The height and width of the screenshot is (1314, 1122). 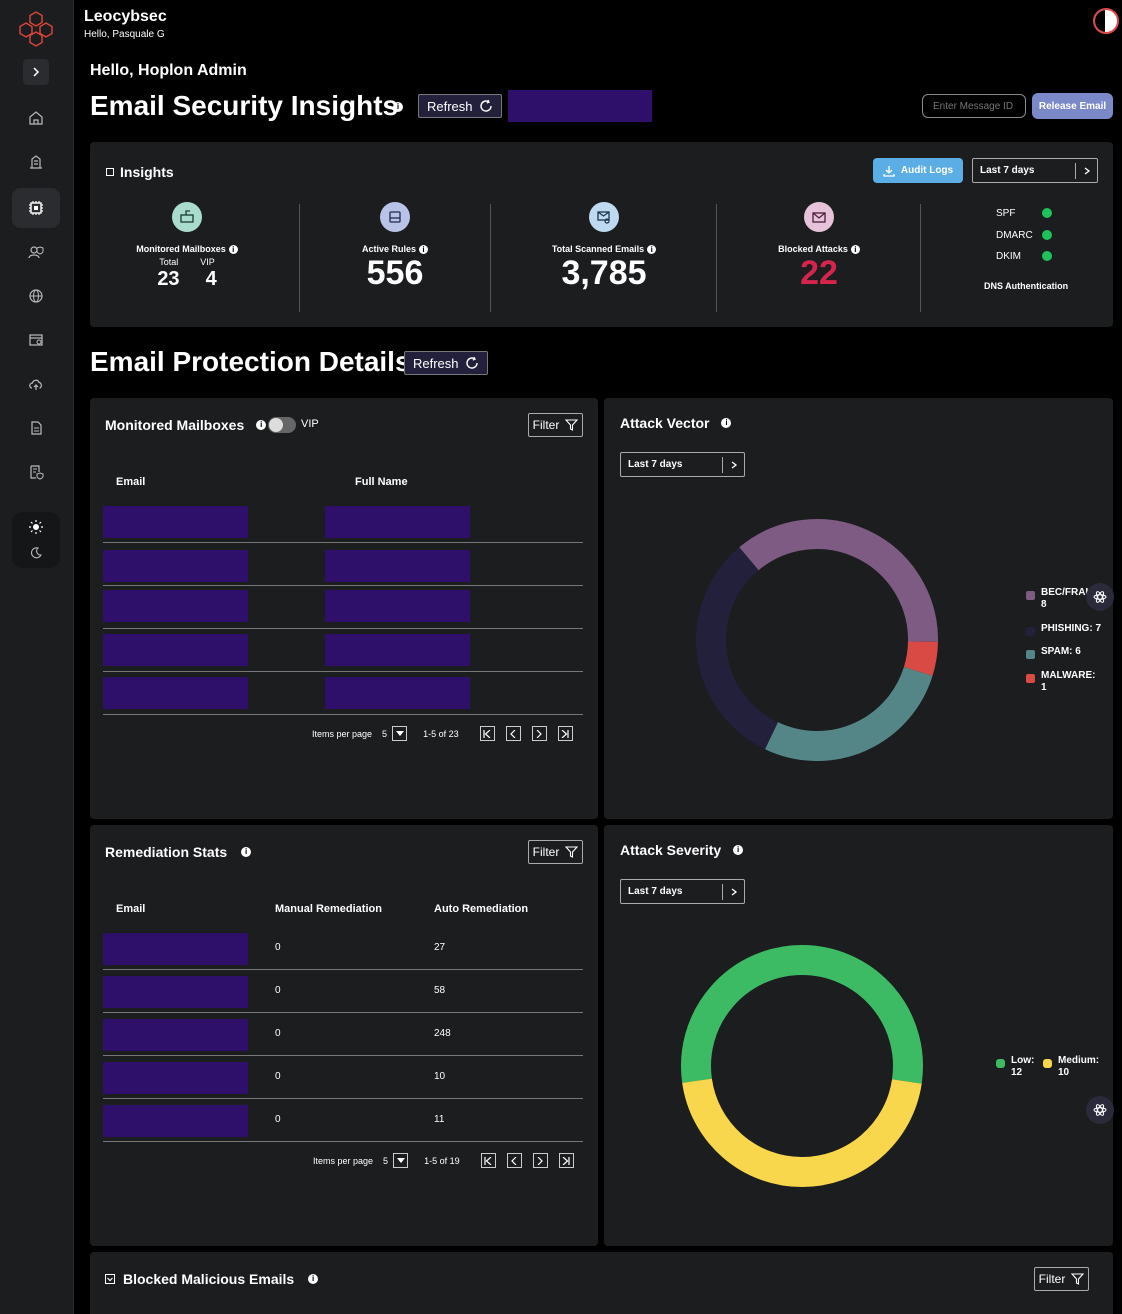 What do you see at coordinates (1072, 106) in the screenshot?
I see `release-email-button: Release Email` at bounding box center [1072, 106].